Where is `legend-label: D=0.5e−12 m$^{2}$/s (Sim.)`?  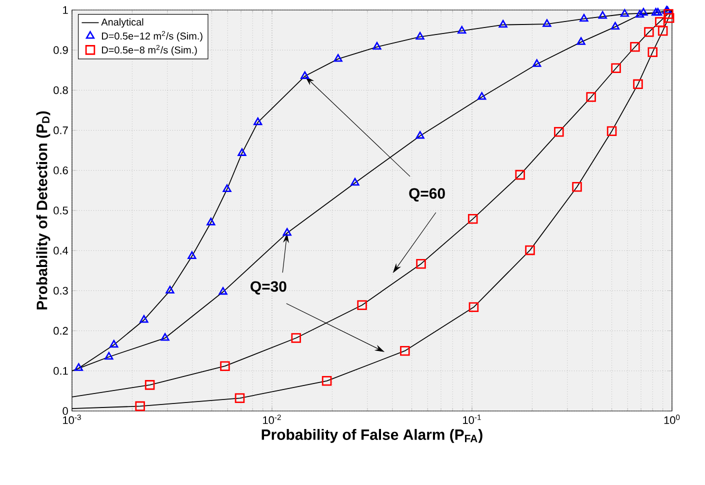
legend-label: D=0.5e−12 m$^{2}$/s (Sim.) is located at coordinates (152, 36).